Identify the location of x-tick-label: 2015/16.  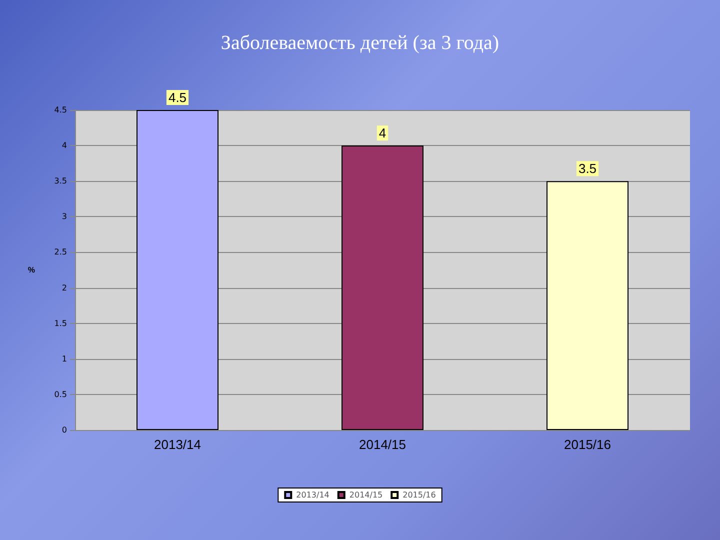
(587, 444).